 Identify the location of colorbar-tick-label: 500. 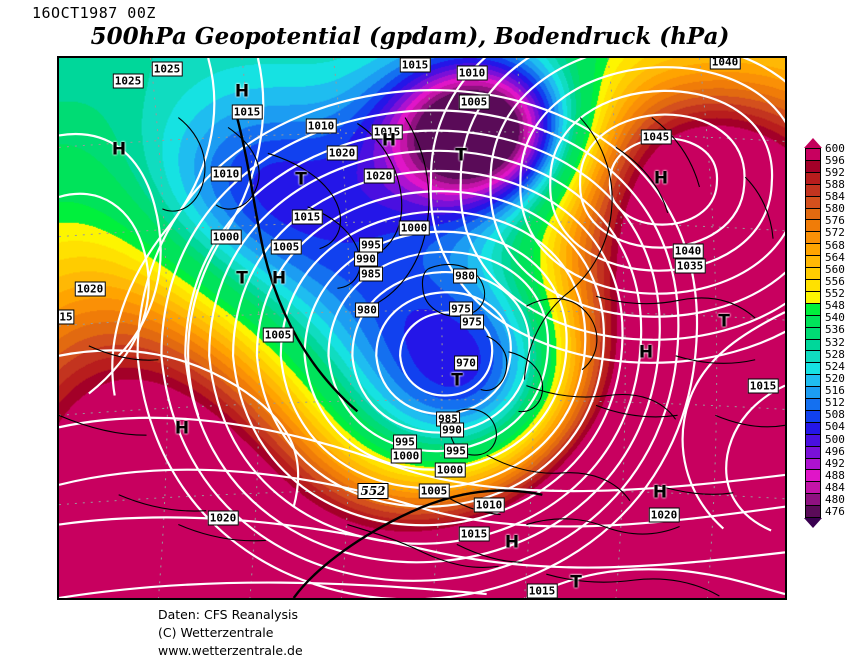
(835, 439).